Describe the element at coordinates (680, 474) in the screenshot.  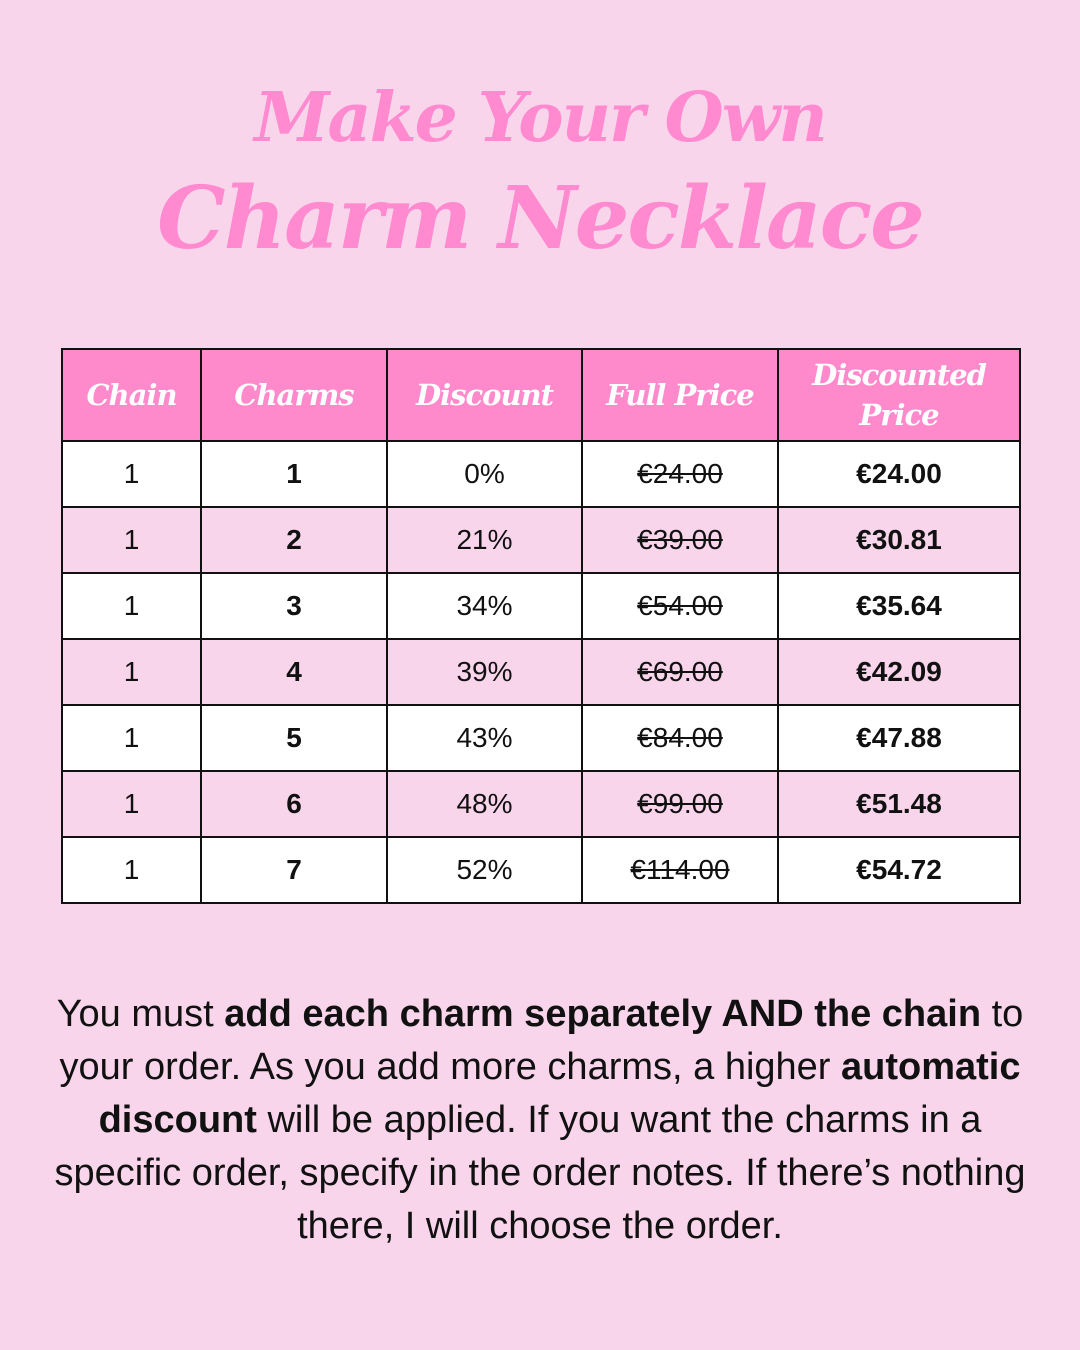
I see `cell-full-price: €24.00` at that location.